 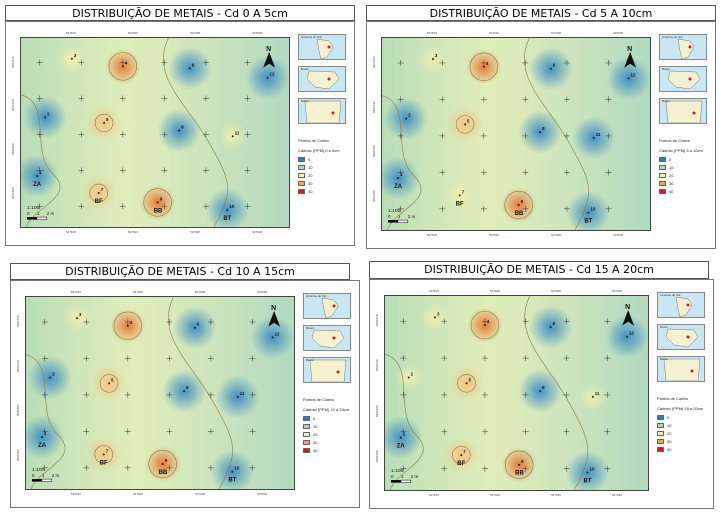 What do you see at coordinates (126, 62) in the screenshot?
I see `sample-number-4: 4` at bounding box center [126, 62].